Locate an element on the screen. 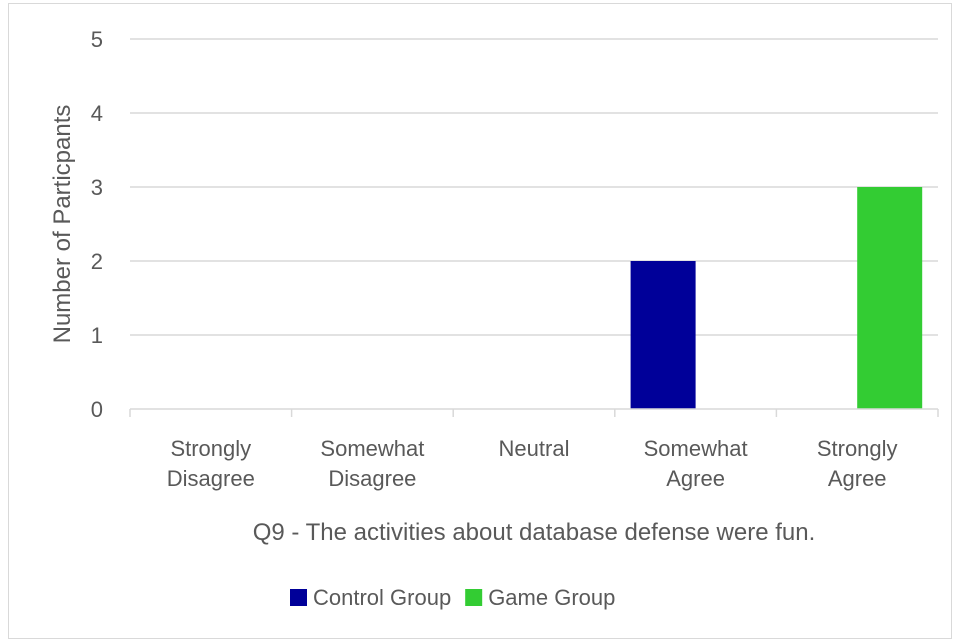  bar-control-group is located at coordinates (663, 335).